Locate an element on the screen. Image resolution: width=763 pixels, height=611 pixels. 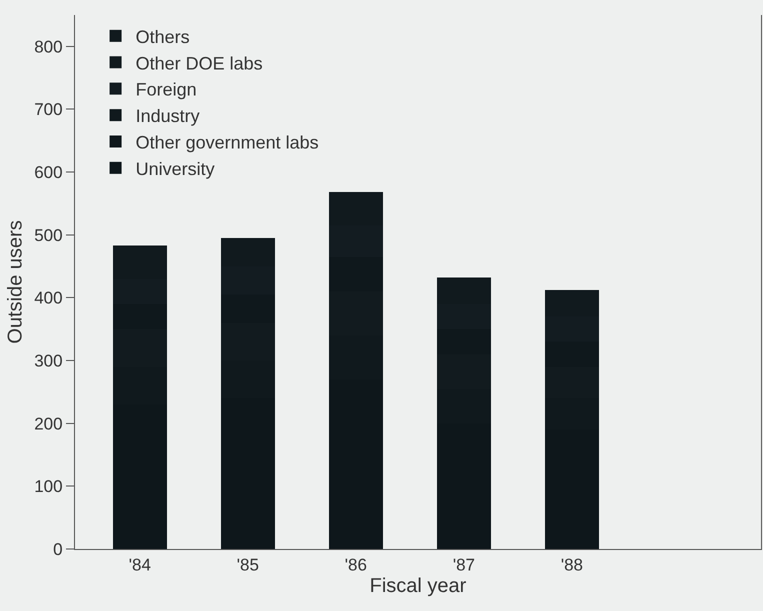
legend-label: Others is located at coordinates (163, 36).